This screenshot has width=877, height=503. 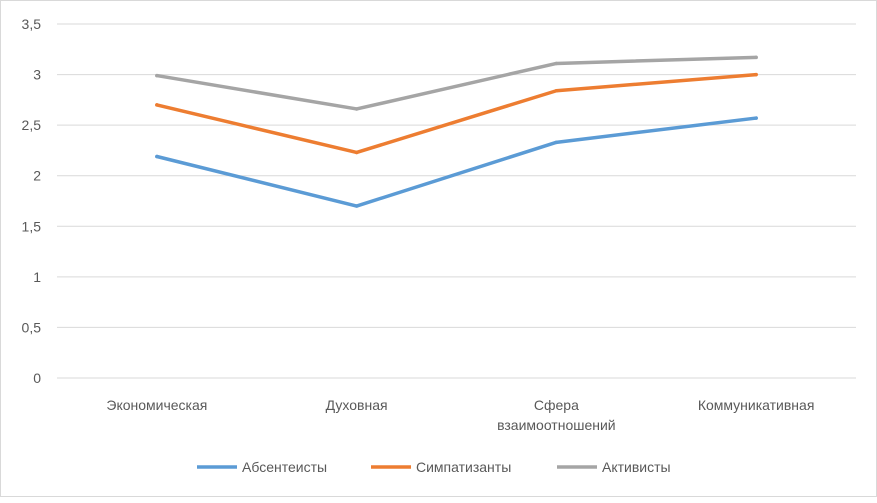 I want to click on y-tick-label: 2, so click(x=37, y=176).